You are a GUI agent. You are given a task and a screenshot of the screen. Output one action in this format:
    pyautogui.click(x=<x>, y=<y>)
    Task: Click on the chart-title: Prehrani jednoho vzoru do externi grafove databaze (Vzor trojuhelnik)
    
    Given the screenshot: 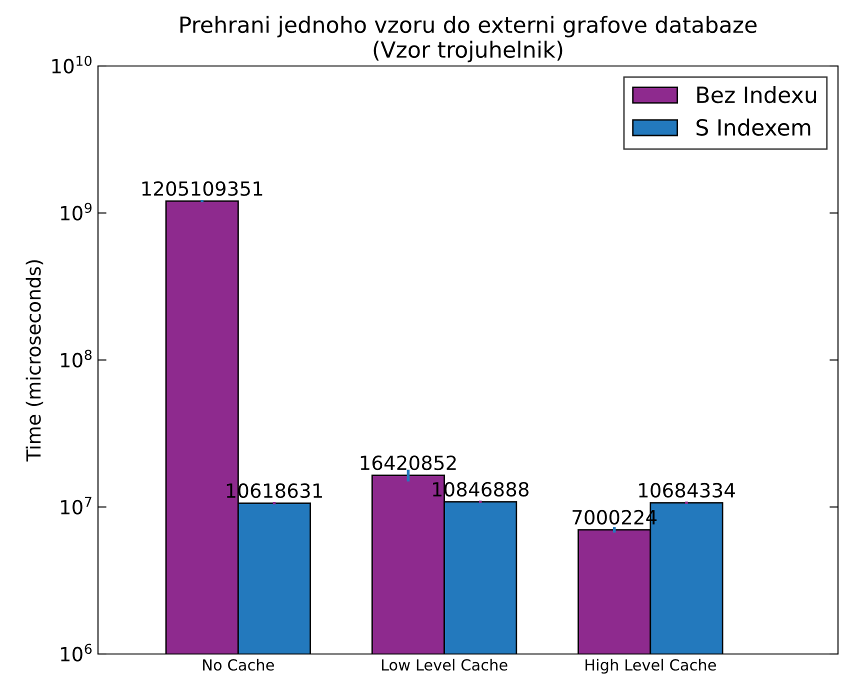 What is the action you would take?
    pyautogui.click(x=468, y=39)
    